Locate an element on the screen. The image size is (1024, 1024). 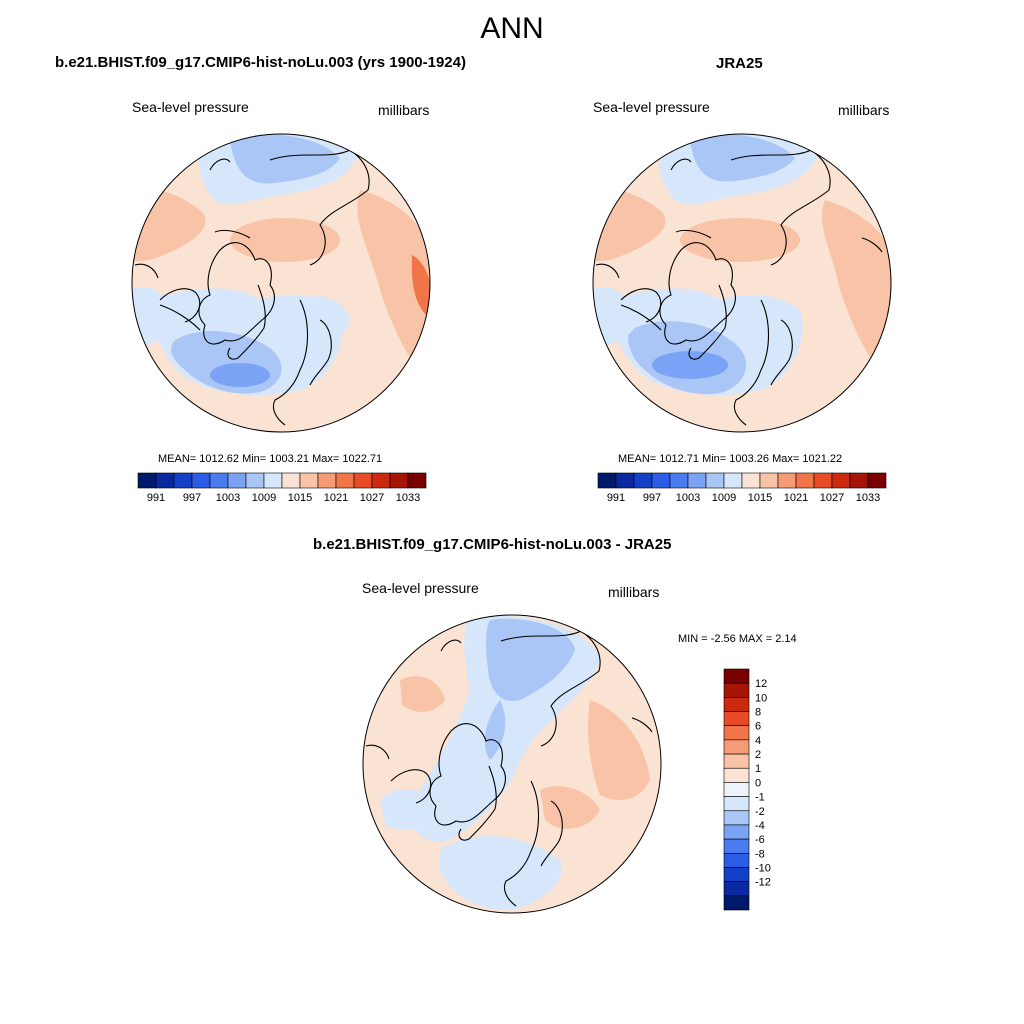
colorbar-tick-label: 0 is located at coordinates (758, 783).